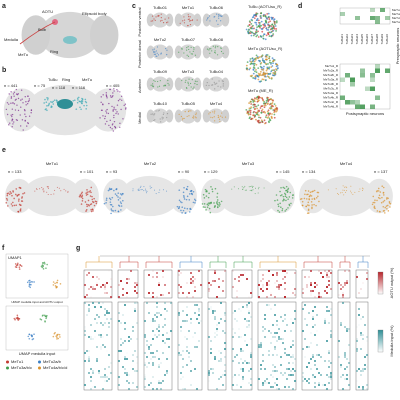 This screenshot has width=400, height=400. Describe the element at coordinates (36, 302) in the screenshot. I see `axis-label: UMAP medulla input and AOTU output` at that location.